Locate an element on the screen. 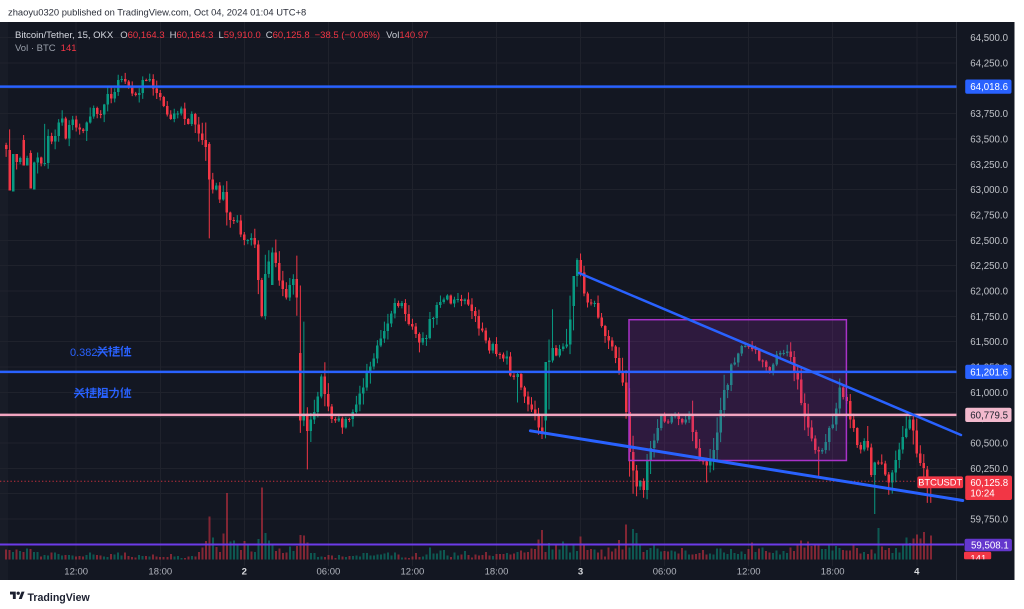 The image size is (1024, 609). svg-text: 61,750.0 is located at coordinates (989, 317).